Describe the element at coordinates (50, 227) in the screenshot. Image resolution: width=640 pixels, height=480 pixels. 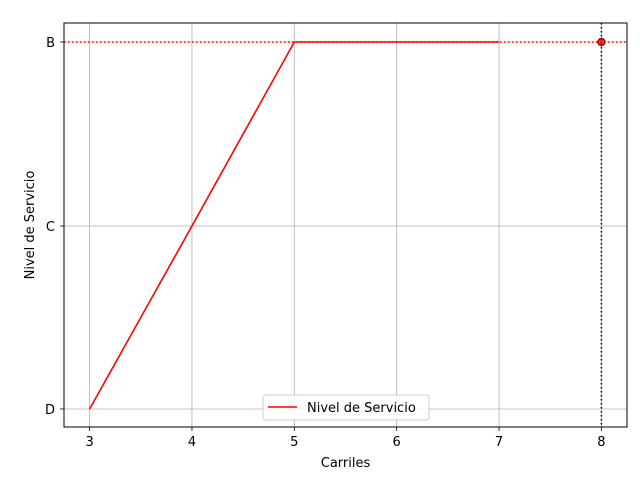
I see `y-tick-label: C` at that location.